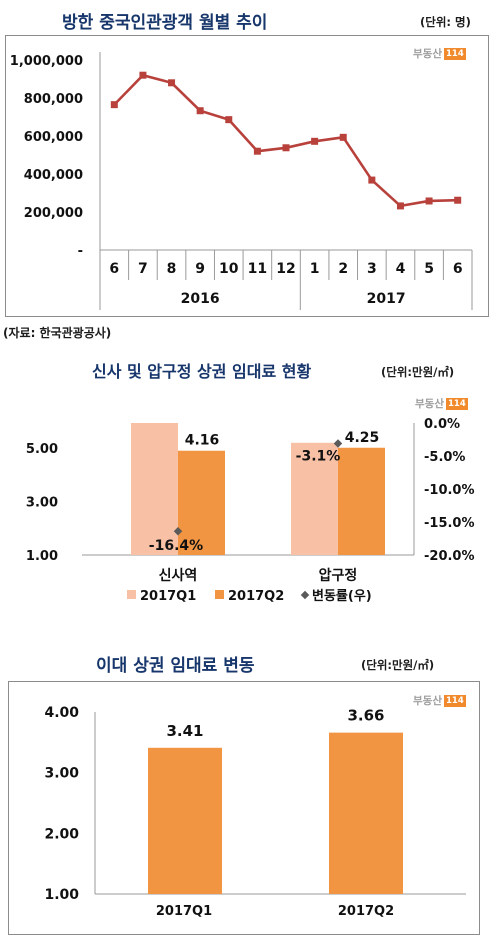 Image resolution: width=503 pixels, height=948 pixels. I want to click on chart2-title: 신사 및 압구정 상권 임대료 현황, so click(202, 371).